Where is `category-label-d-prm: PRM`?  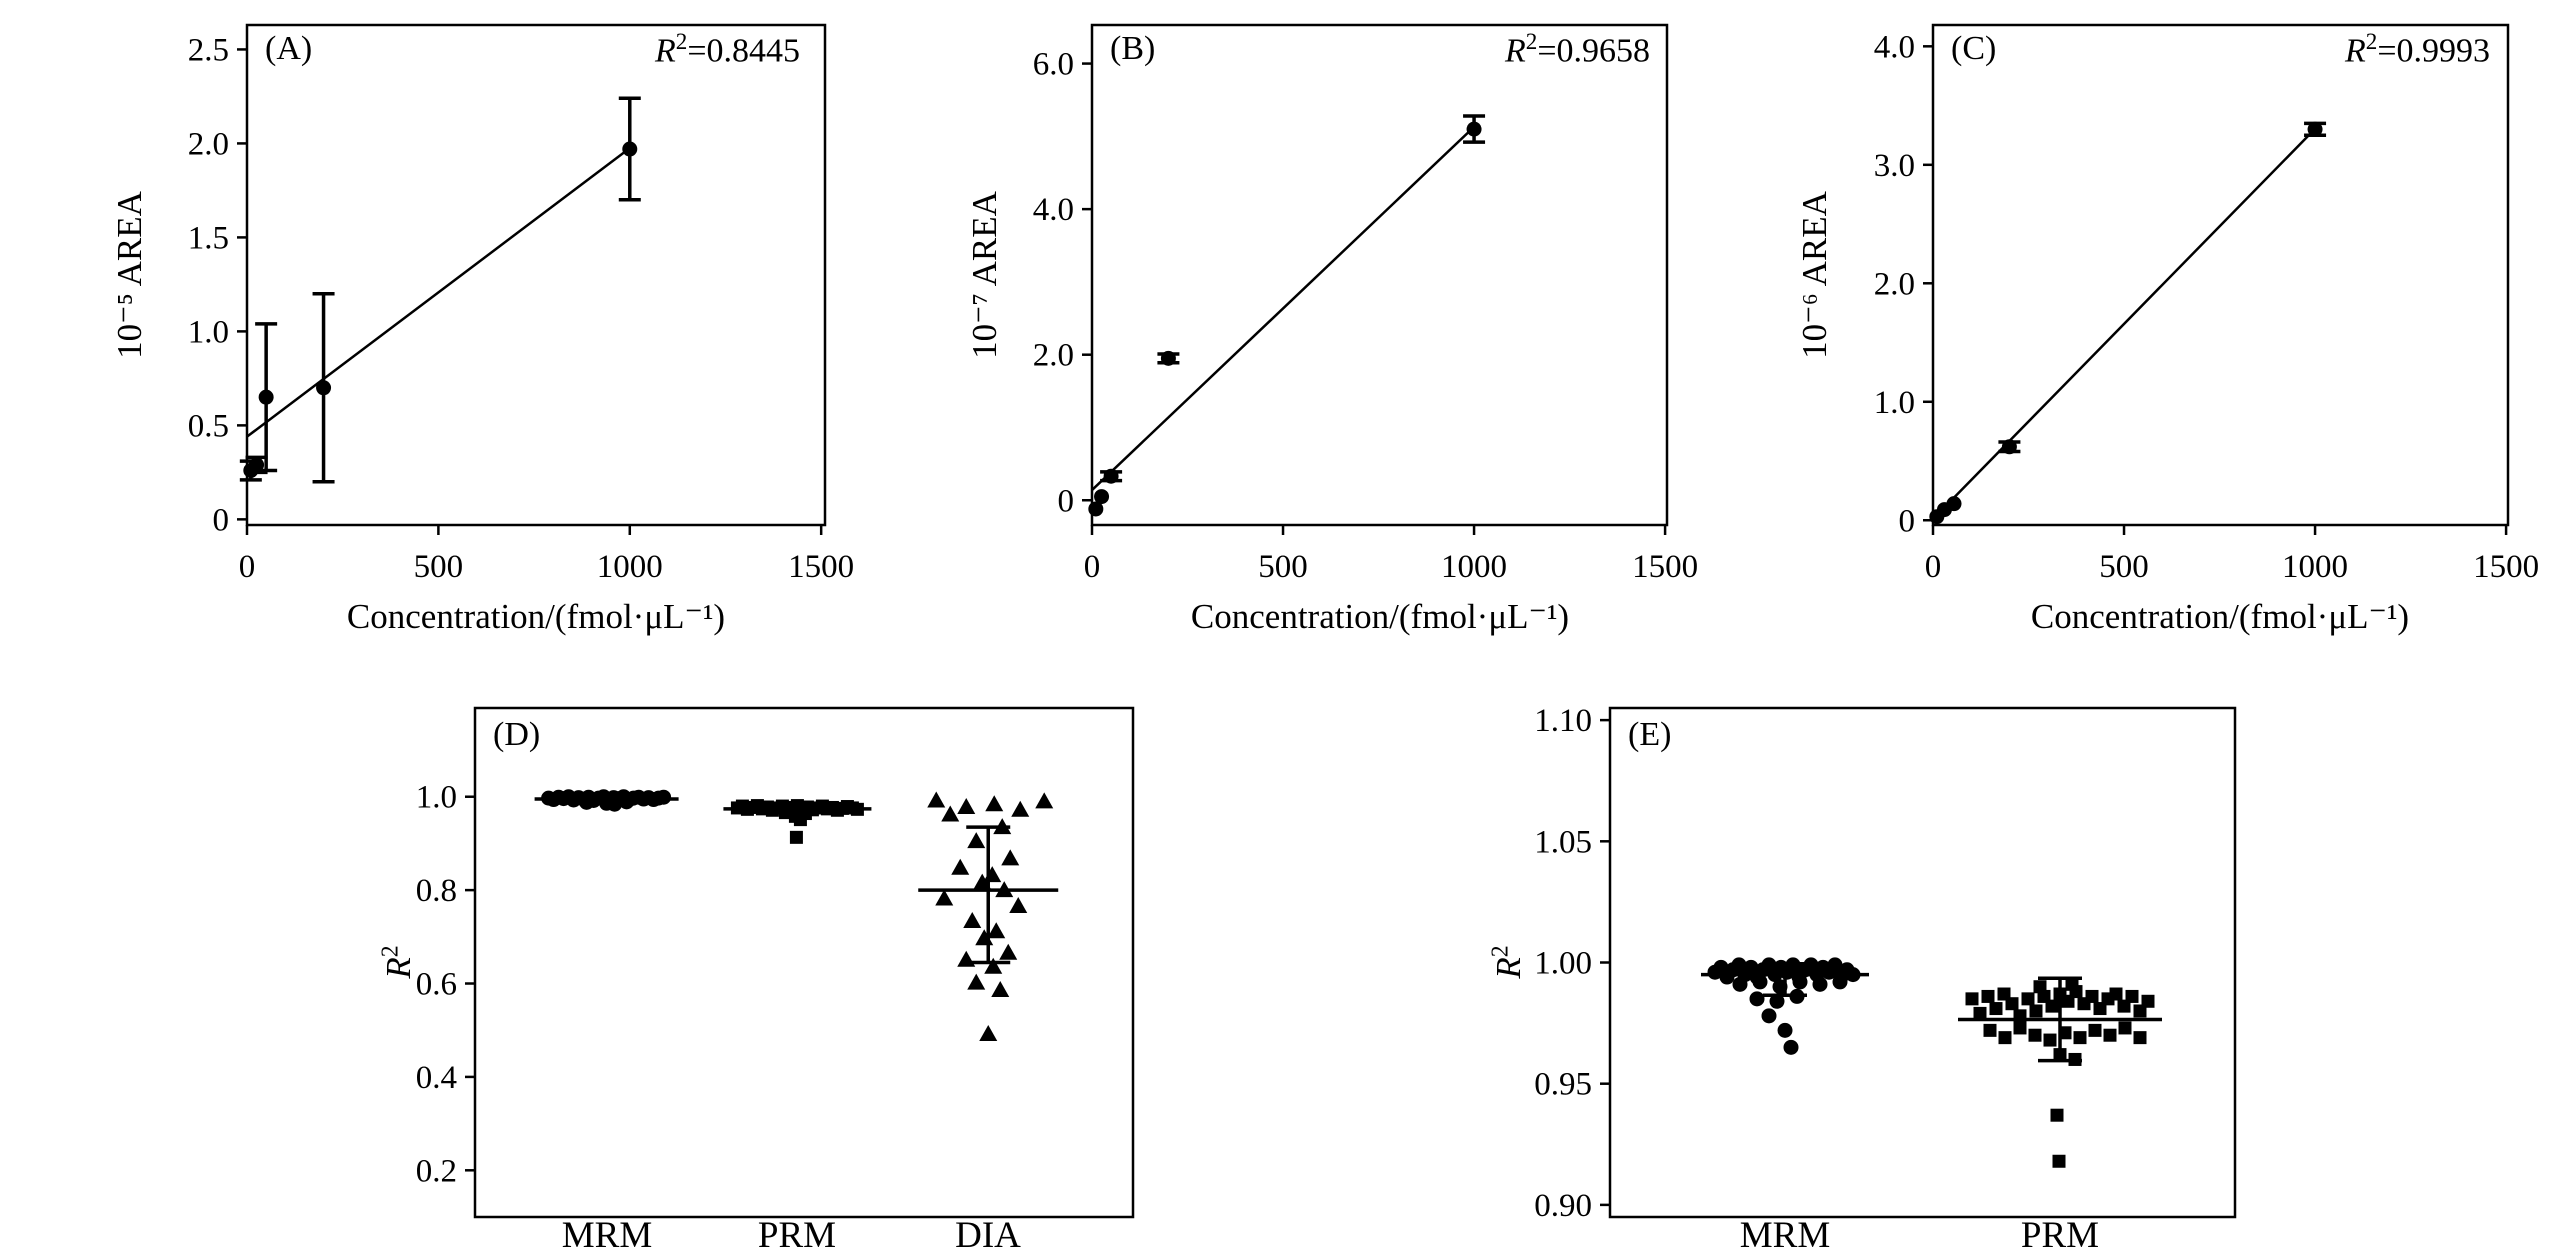
category-label-d-prm: PRM is located at coordinates (797, 1235).